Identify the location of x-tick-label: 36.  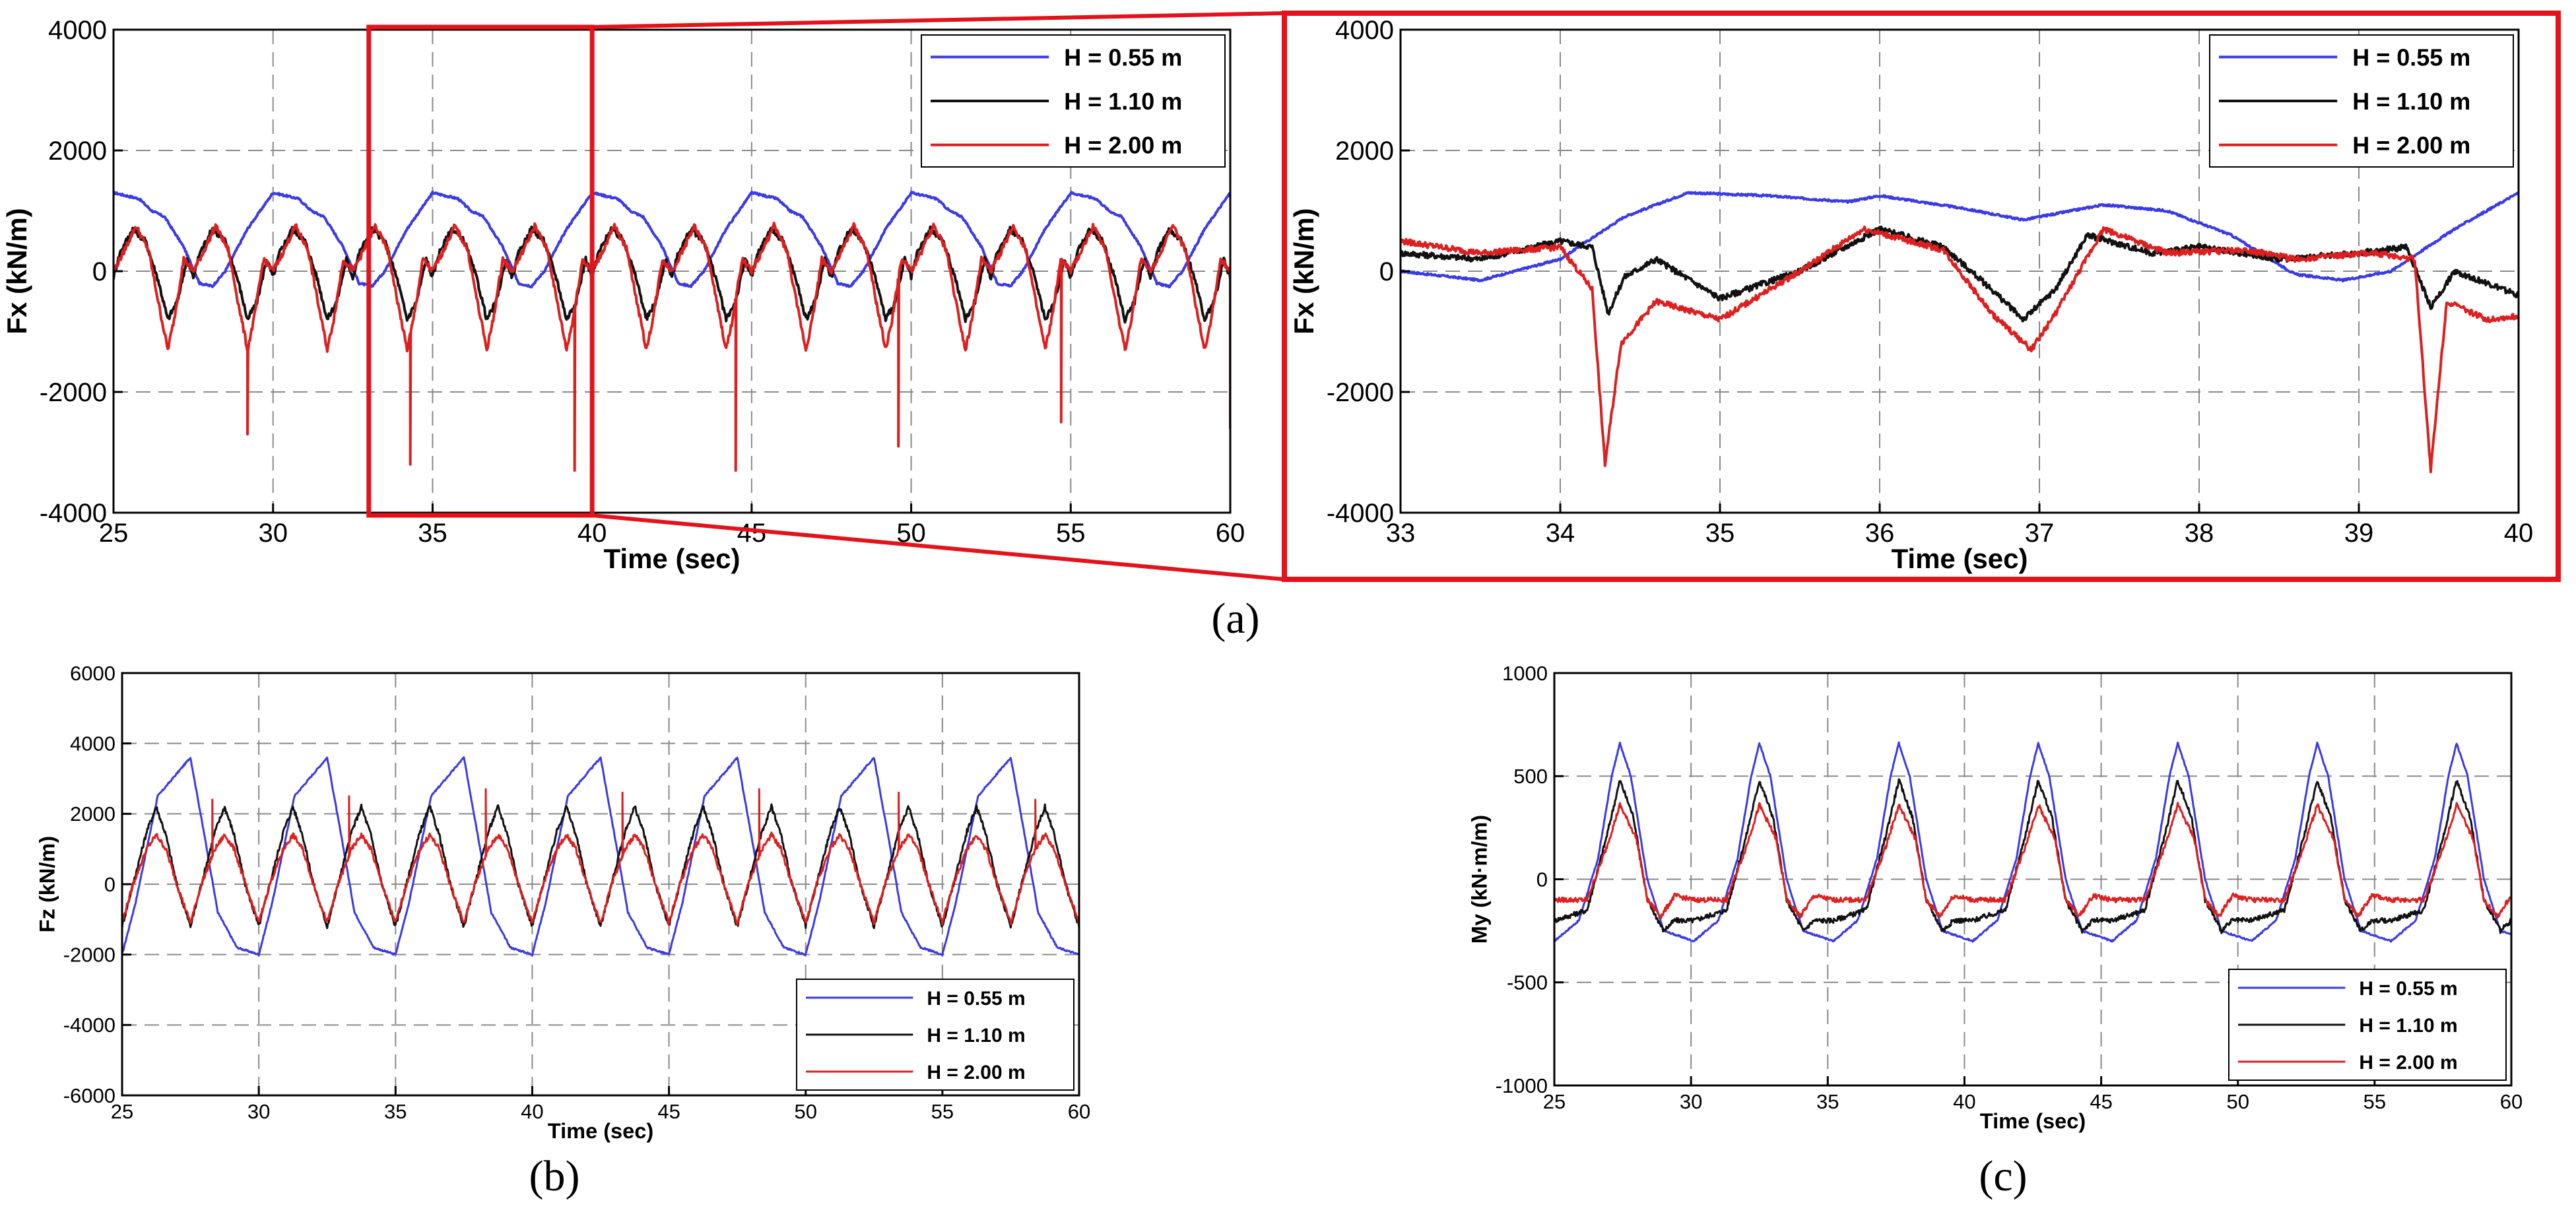
(1880, 533).